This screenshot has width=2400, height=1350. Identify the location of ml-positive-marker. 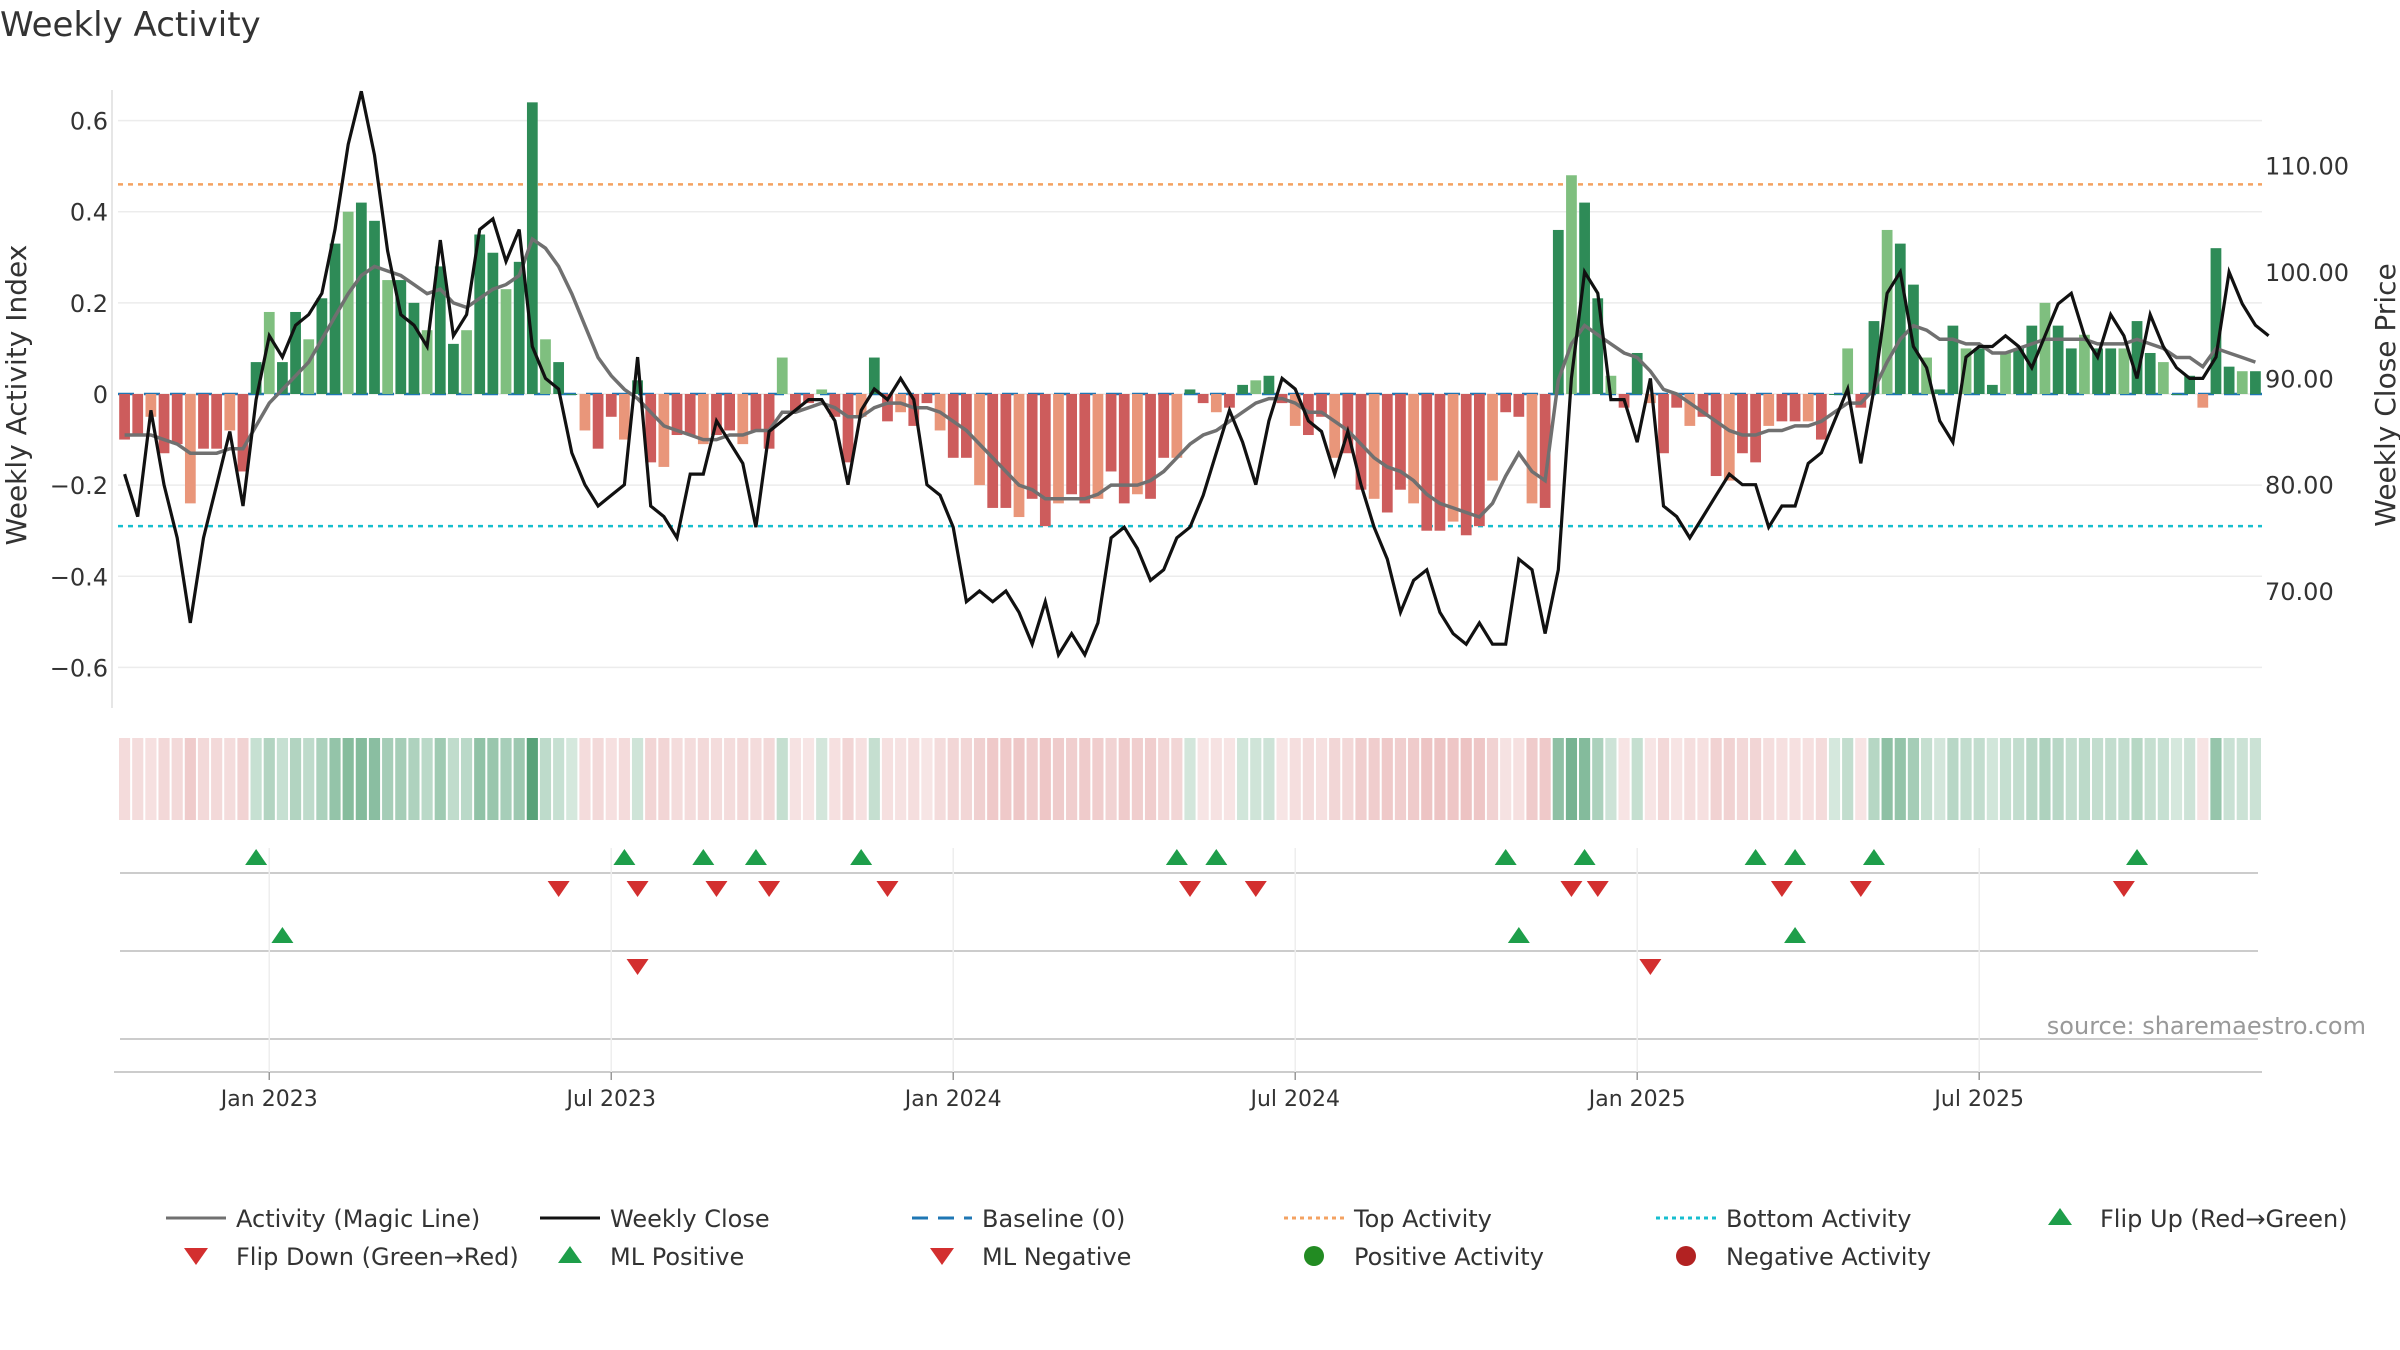
(282, 935).